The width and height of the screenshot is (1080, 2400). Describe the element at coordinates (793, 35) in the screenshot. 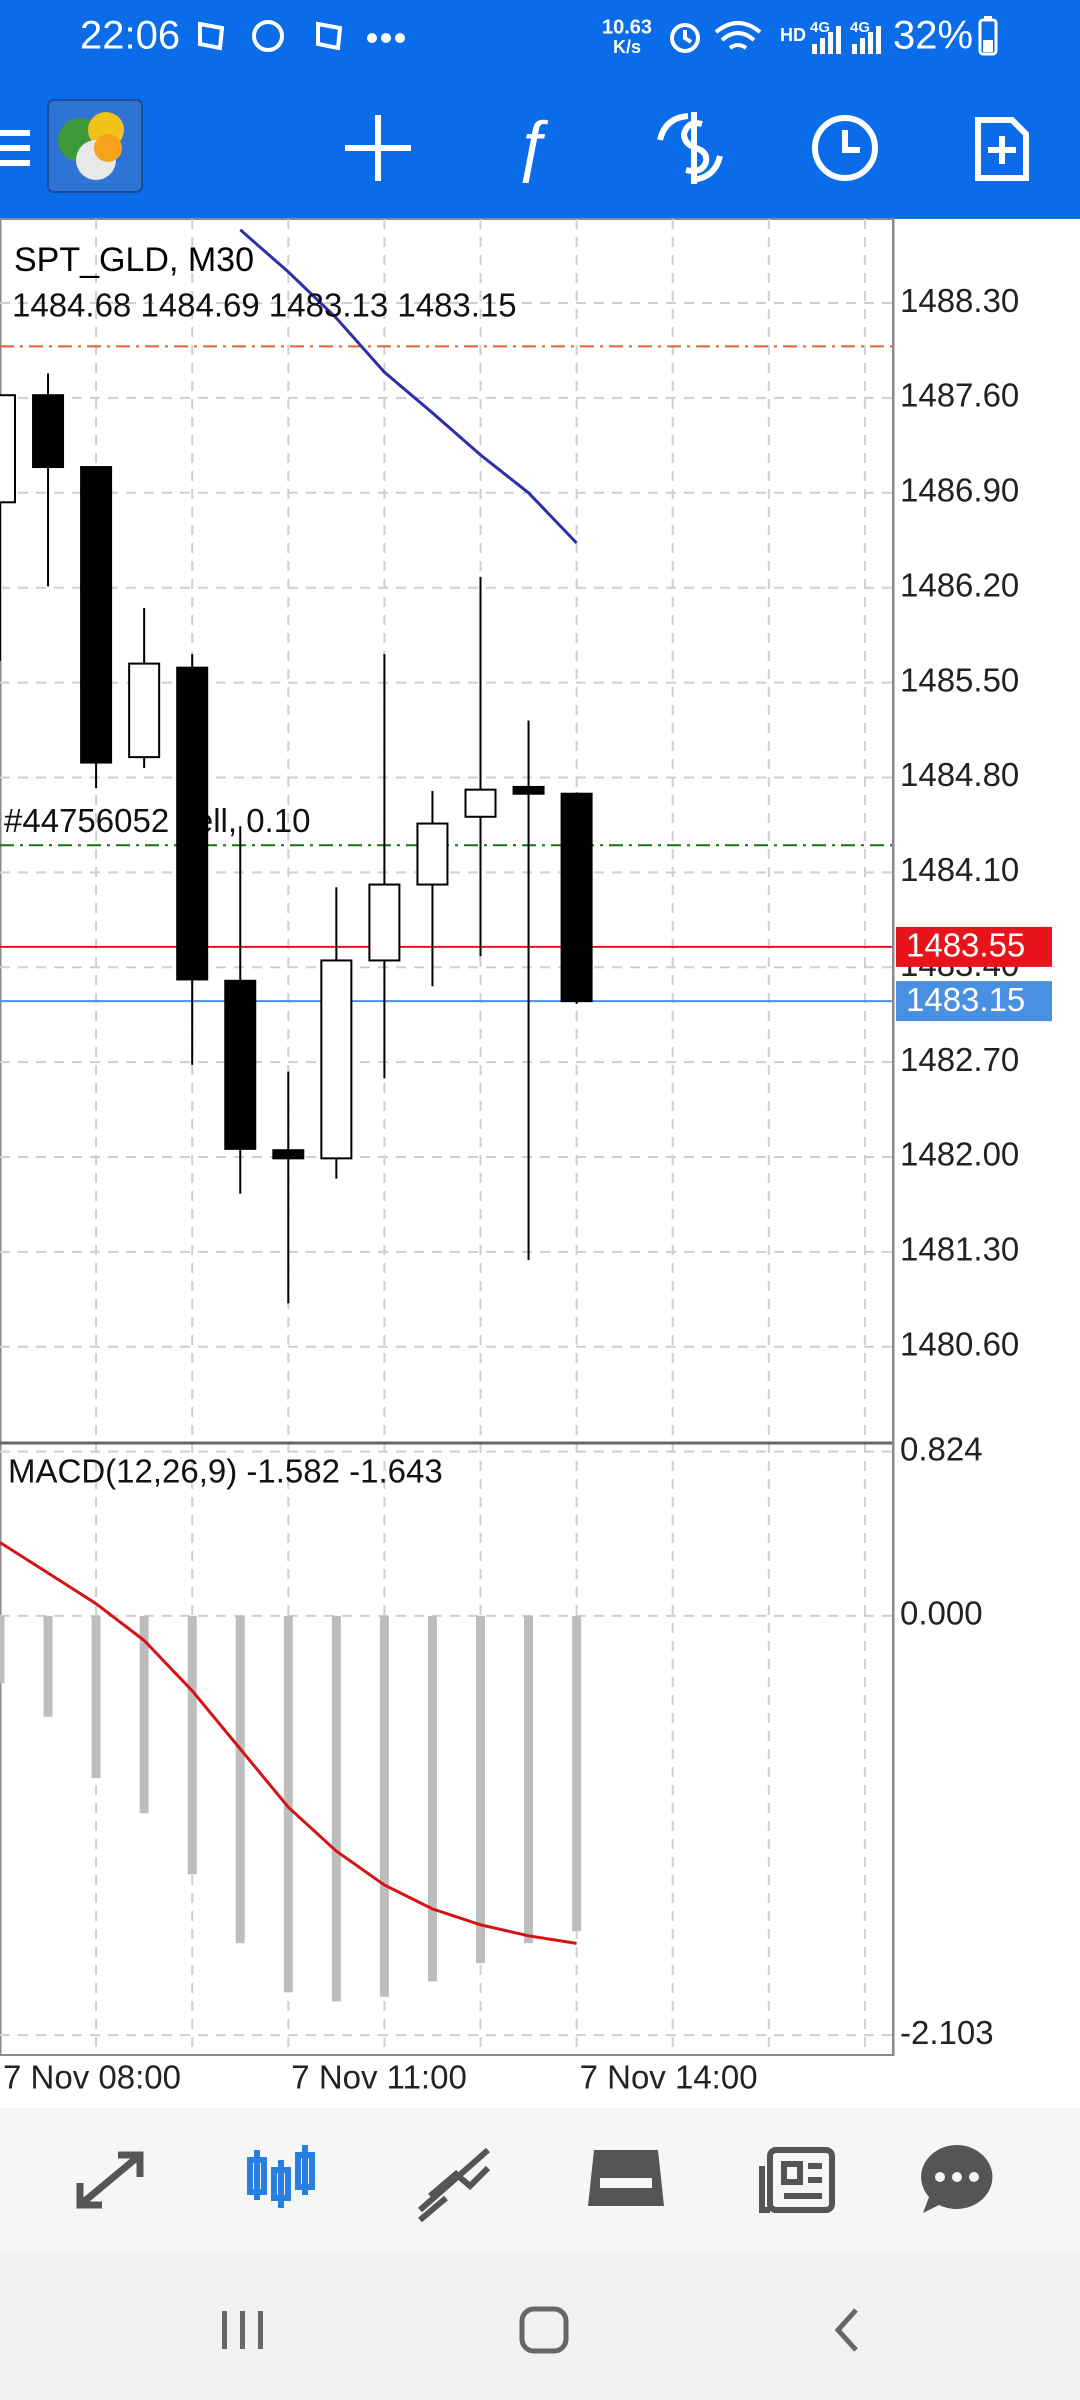

I see `network-type: HD` at that location.